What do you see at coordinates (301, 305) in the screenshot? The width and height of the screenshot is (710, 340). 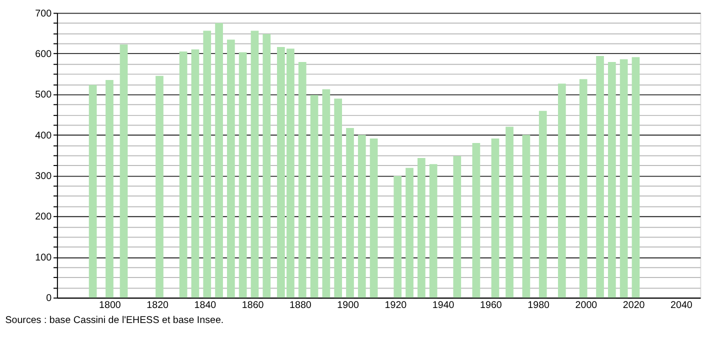 I see `x-tick-label: 1880` at bounding box center [301, 305].